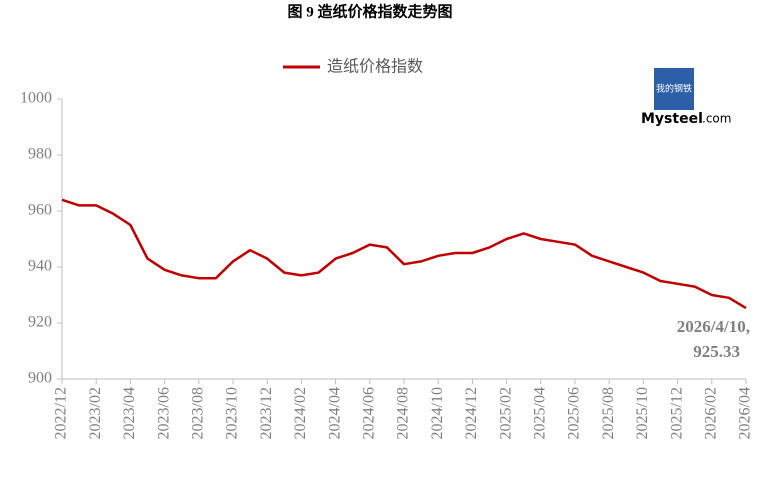  I want to click on x-tick-label: 2026/02, so click(710, 413).